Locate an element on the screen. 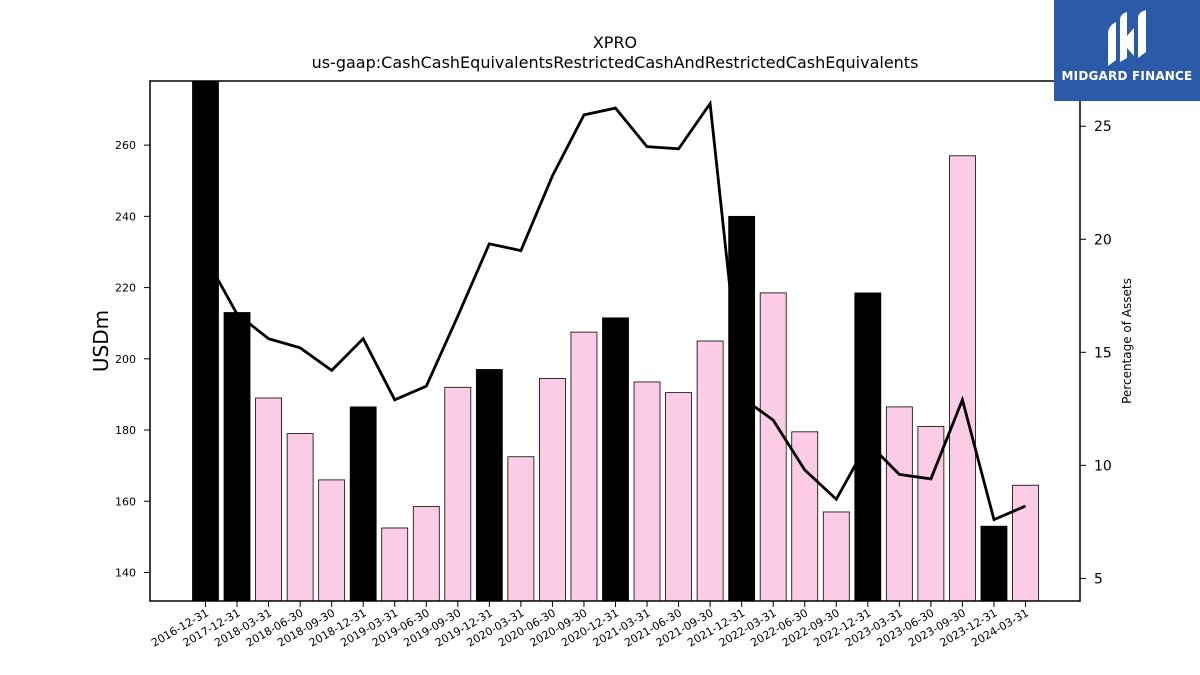  y-axis-label: USDm is located at coordinates (101, 341).